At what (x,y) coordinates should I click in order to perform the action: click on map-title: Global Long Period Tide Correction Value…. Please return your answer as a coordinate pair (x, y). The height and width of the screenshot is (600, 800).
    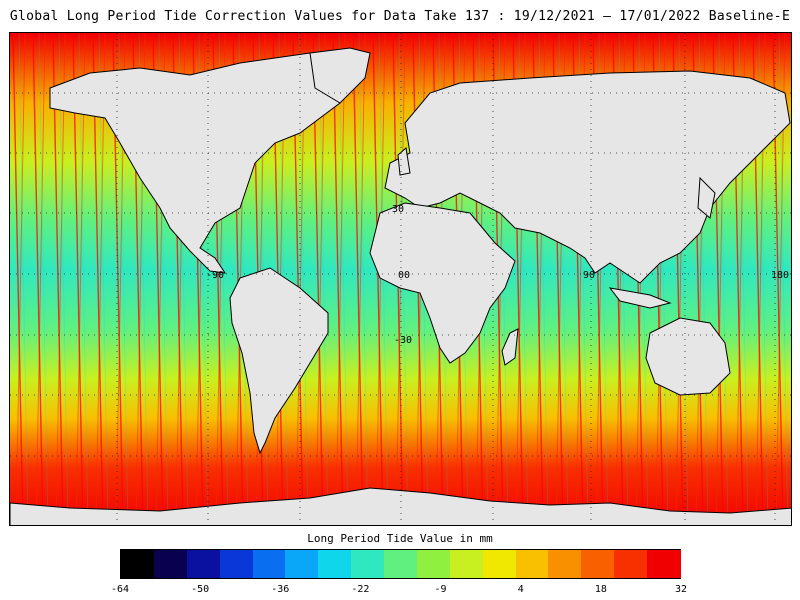
    Looking at the image, I should click on (400, 16).